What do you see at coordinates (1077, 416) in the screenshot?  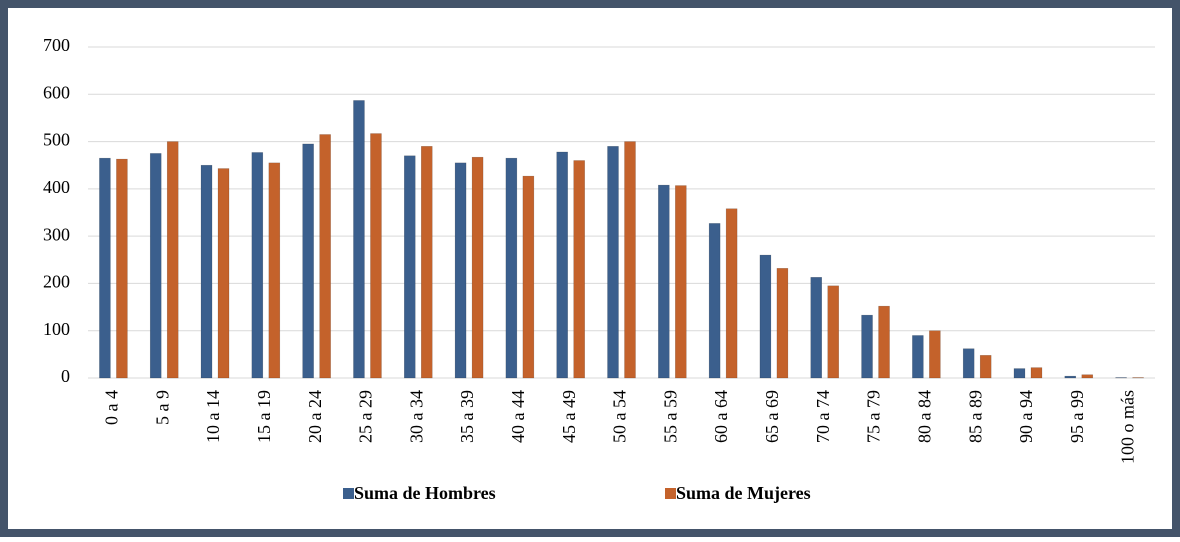 I see `x-tick-label: 95 a 99` at bounding box center [1077, 416].